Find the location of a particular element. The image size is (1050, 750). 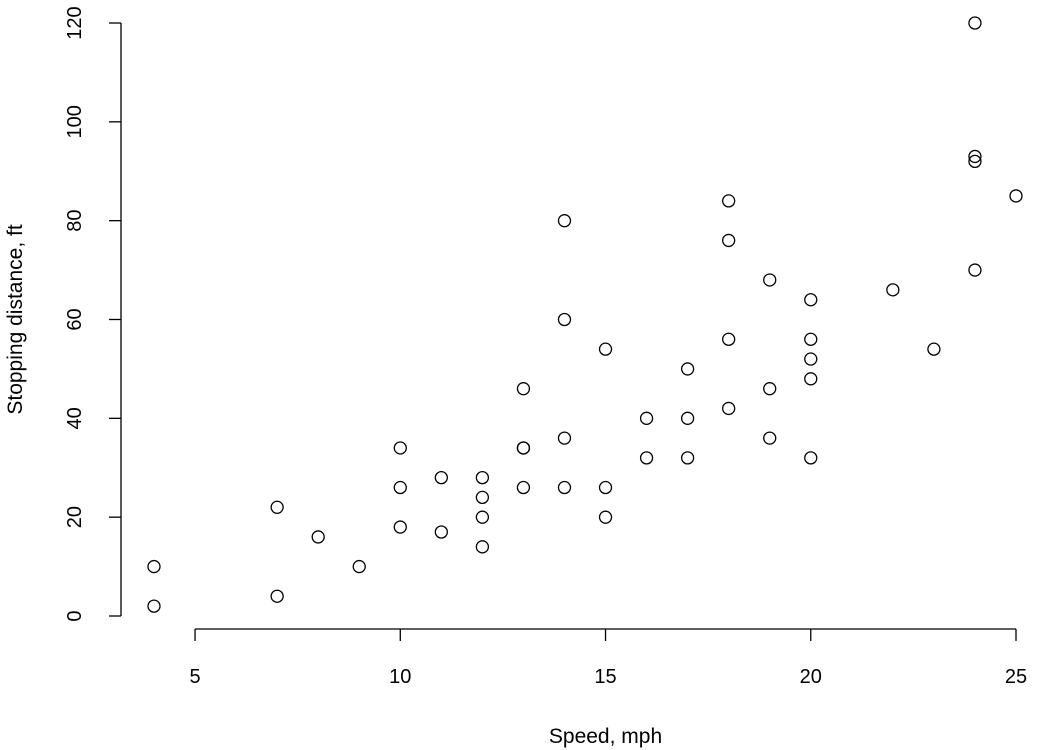

y-tick-label: 60 is located at coordinates (75, 319).